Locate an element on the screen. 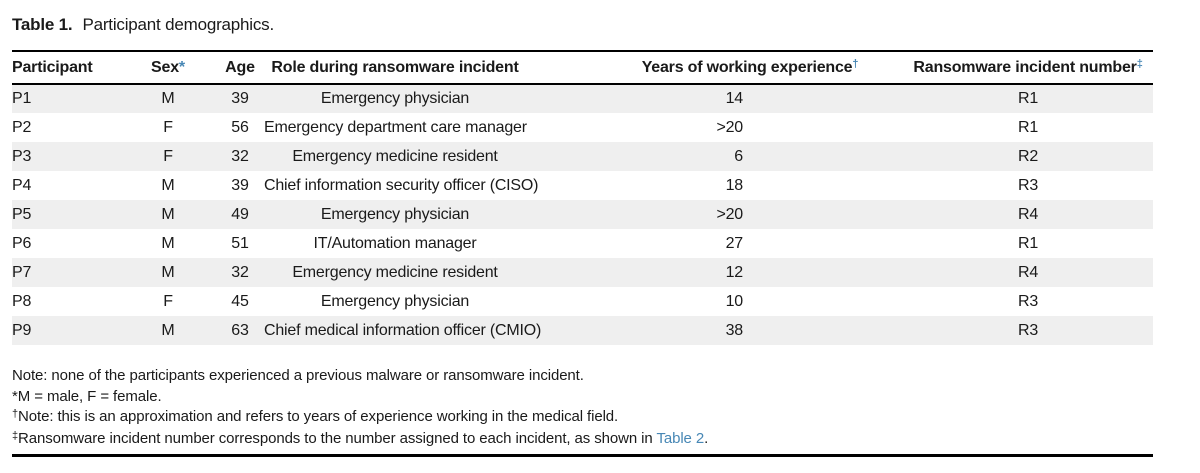 The height and width of the screenshot is (473, 1200). cell-participant: P5 is located at coordinates (22, 214).